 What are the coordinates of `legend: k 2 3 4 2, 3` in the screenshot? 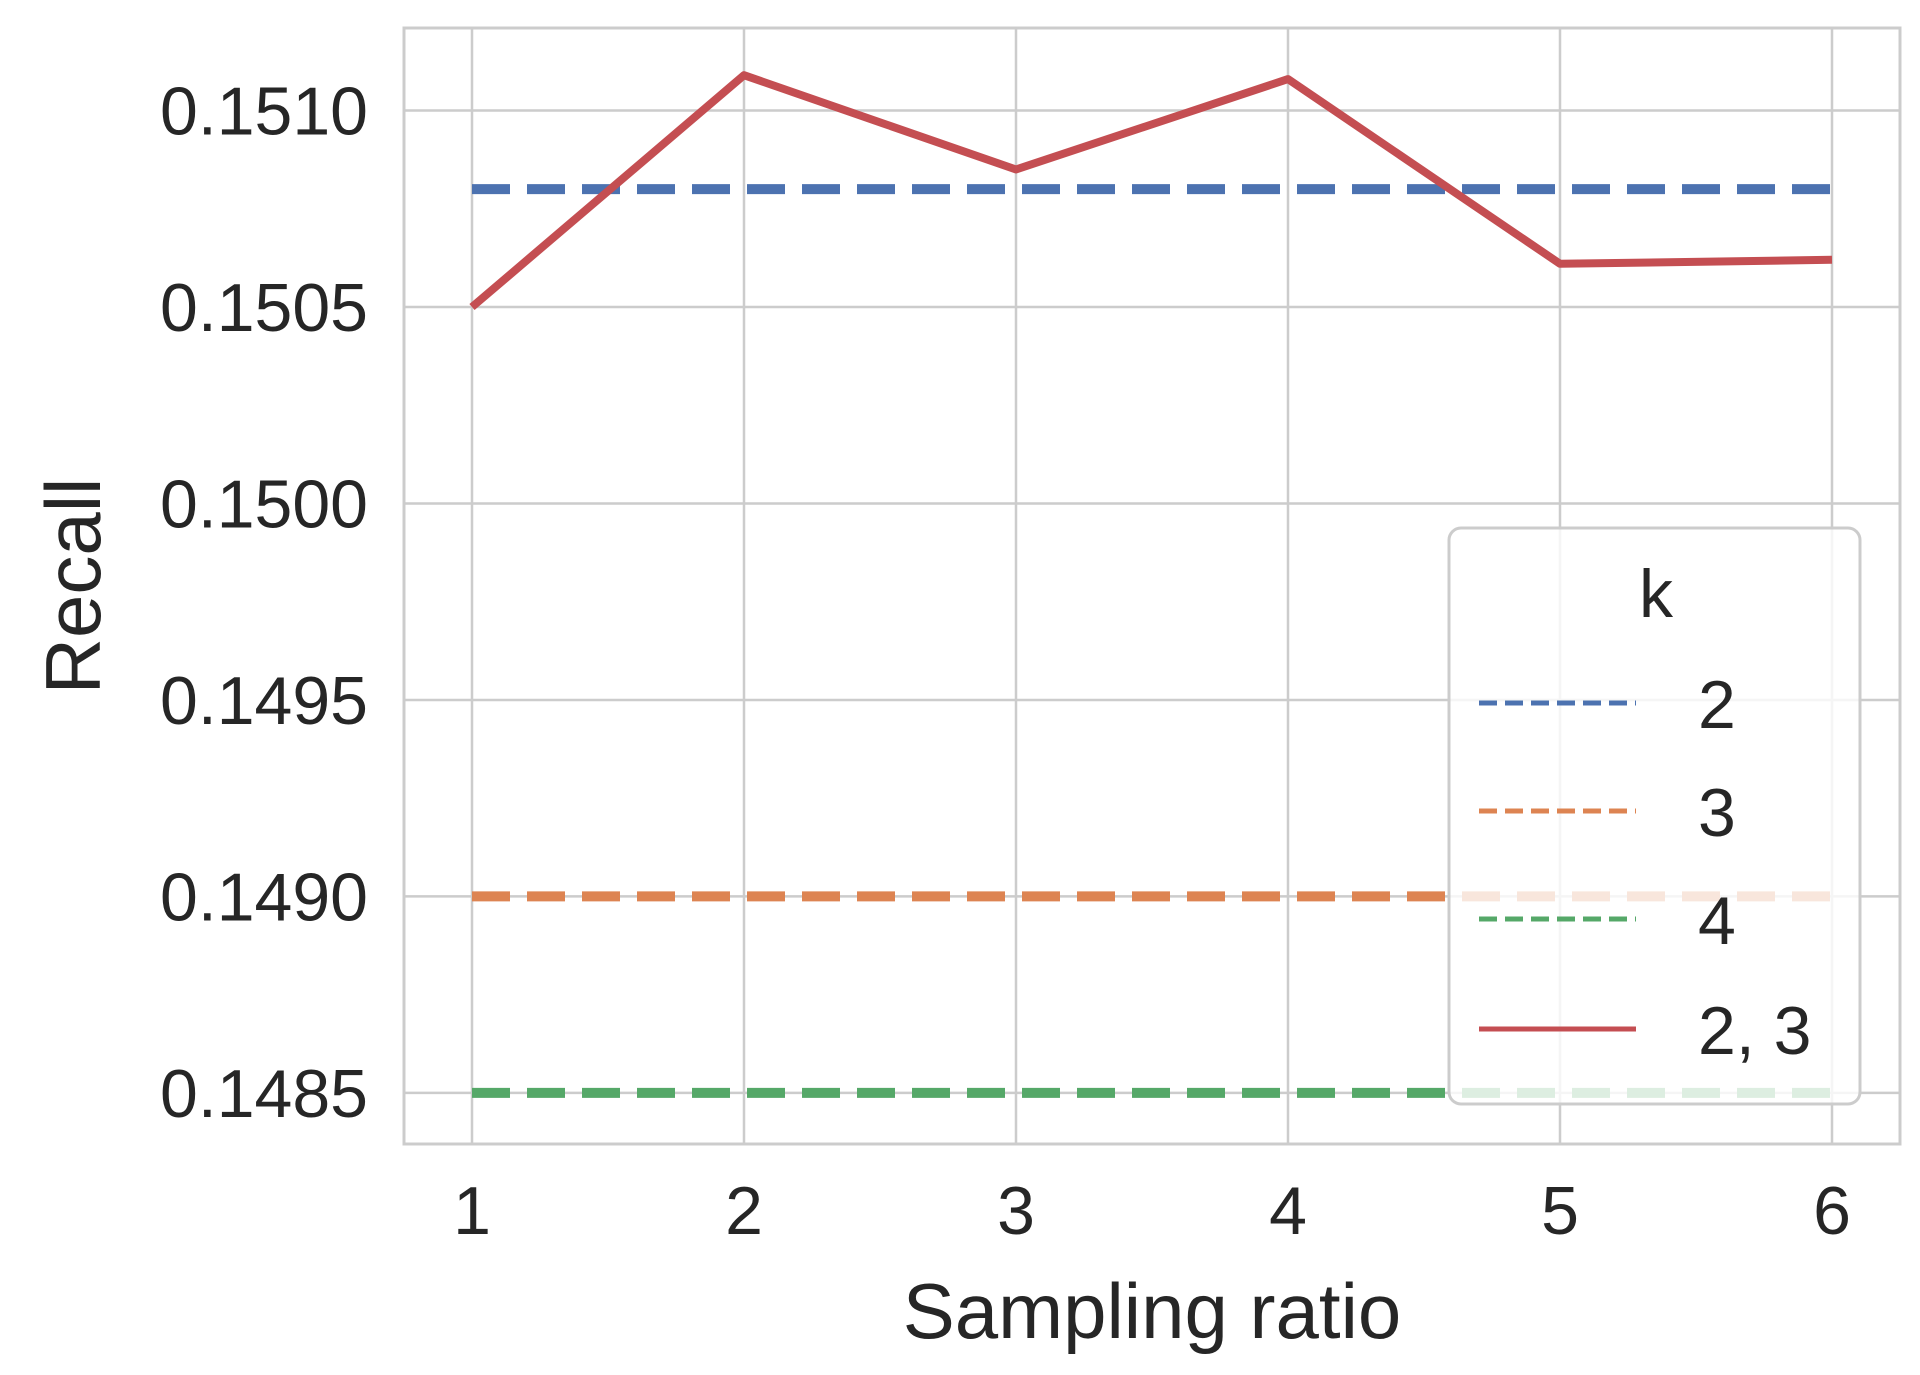 It's located at (1654, 816).